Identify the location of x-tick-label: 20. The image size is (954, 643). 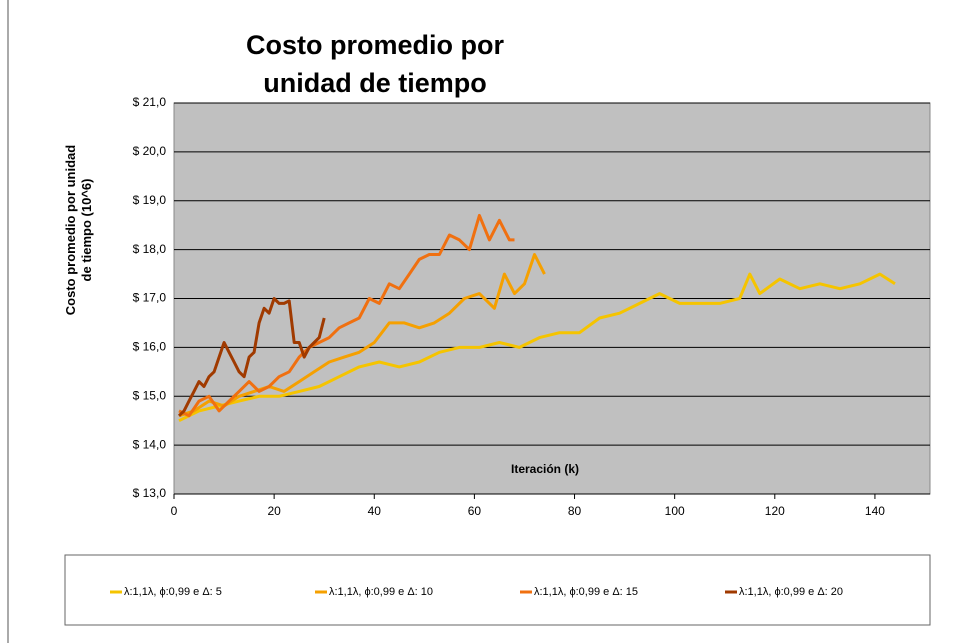
(274, 511).